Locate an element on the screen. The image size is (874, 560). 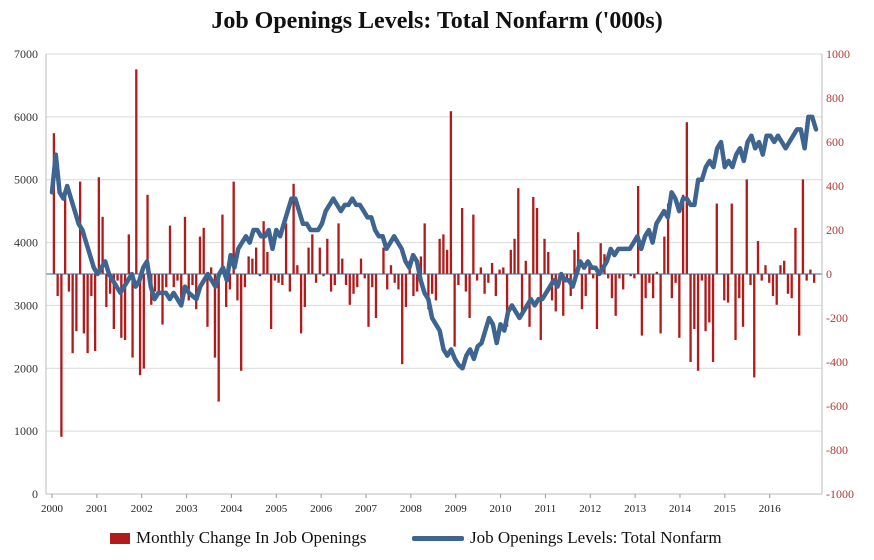
y-right-tick-label: -200 is located at coordinates (837, 318).